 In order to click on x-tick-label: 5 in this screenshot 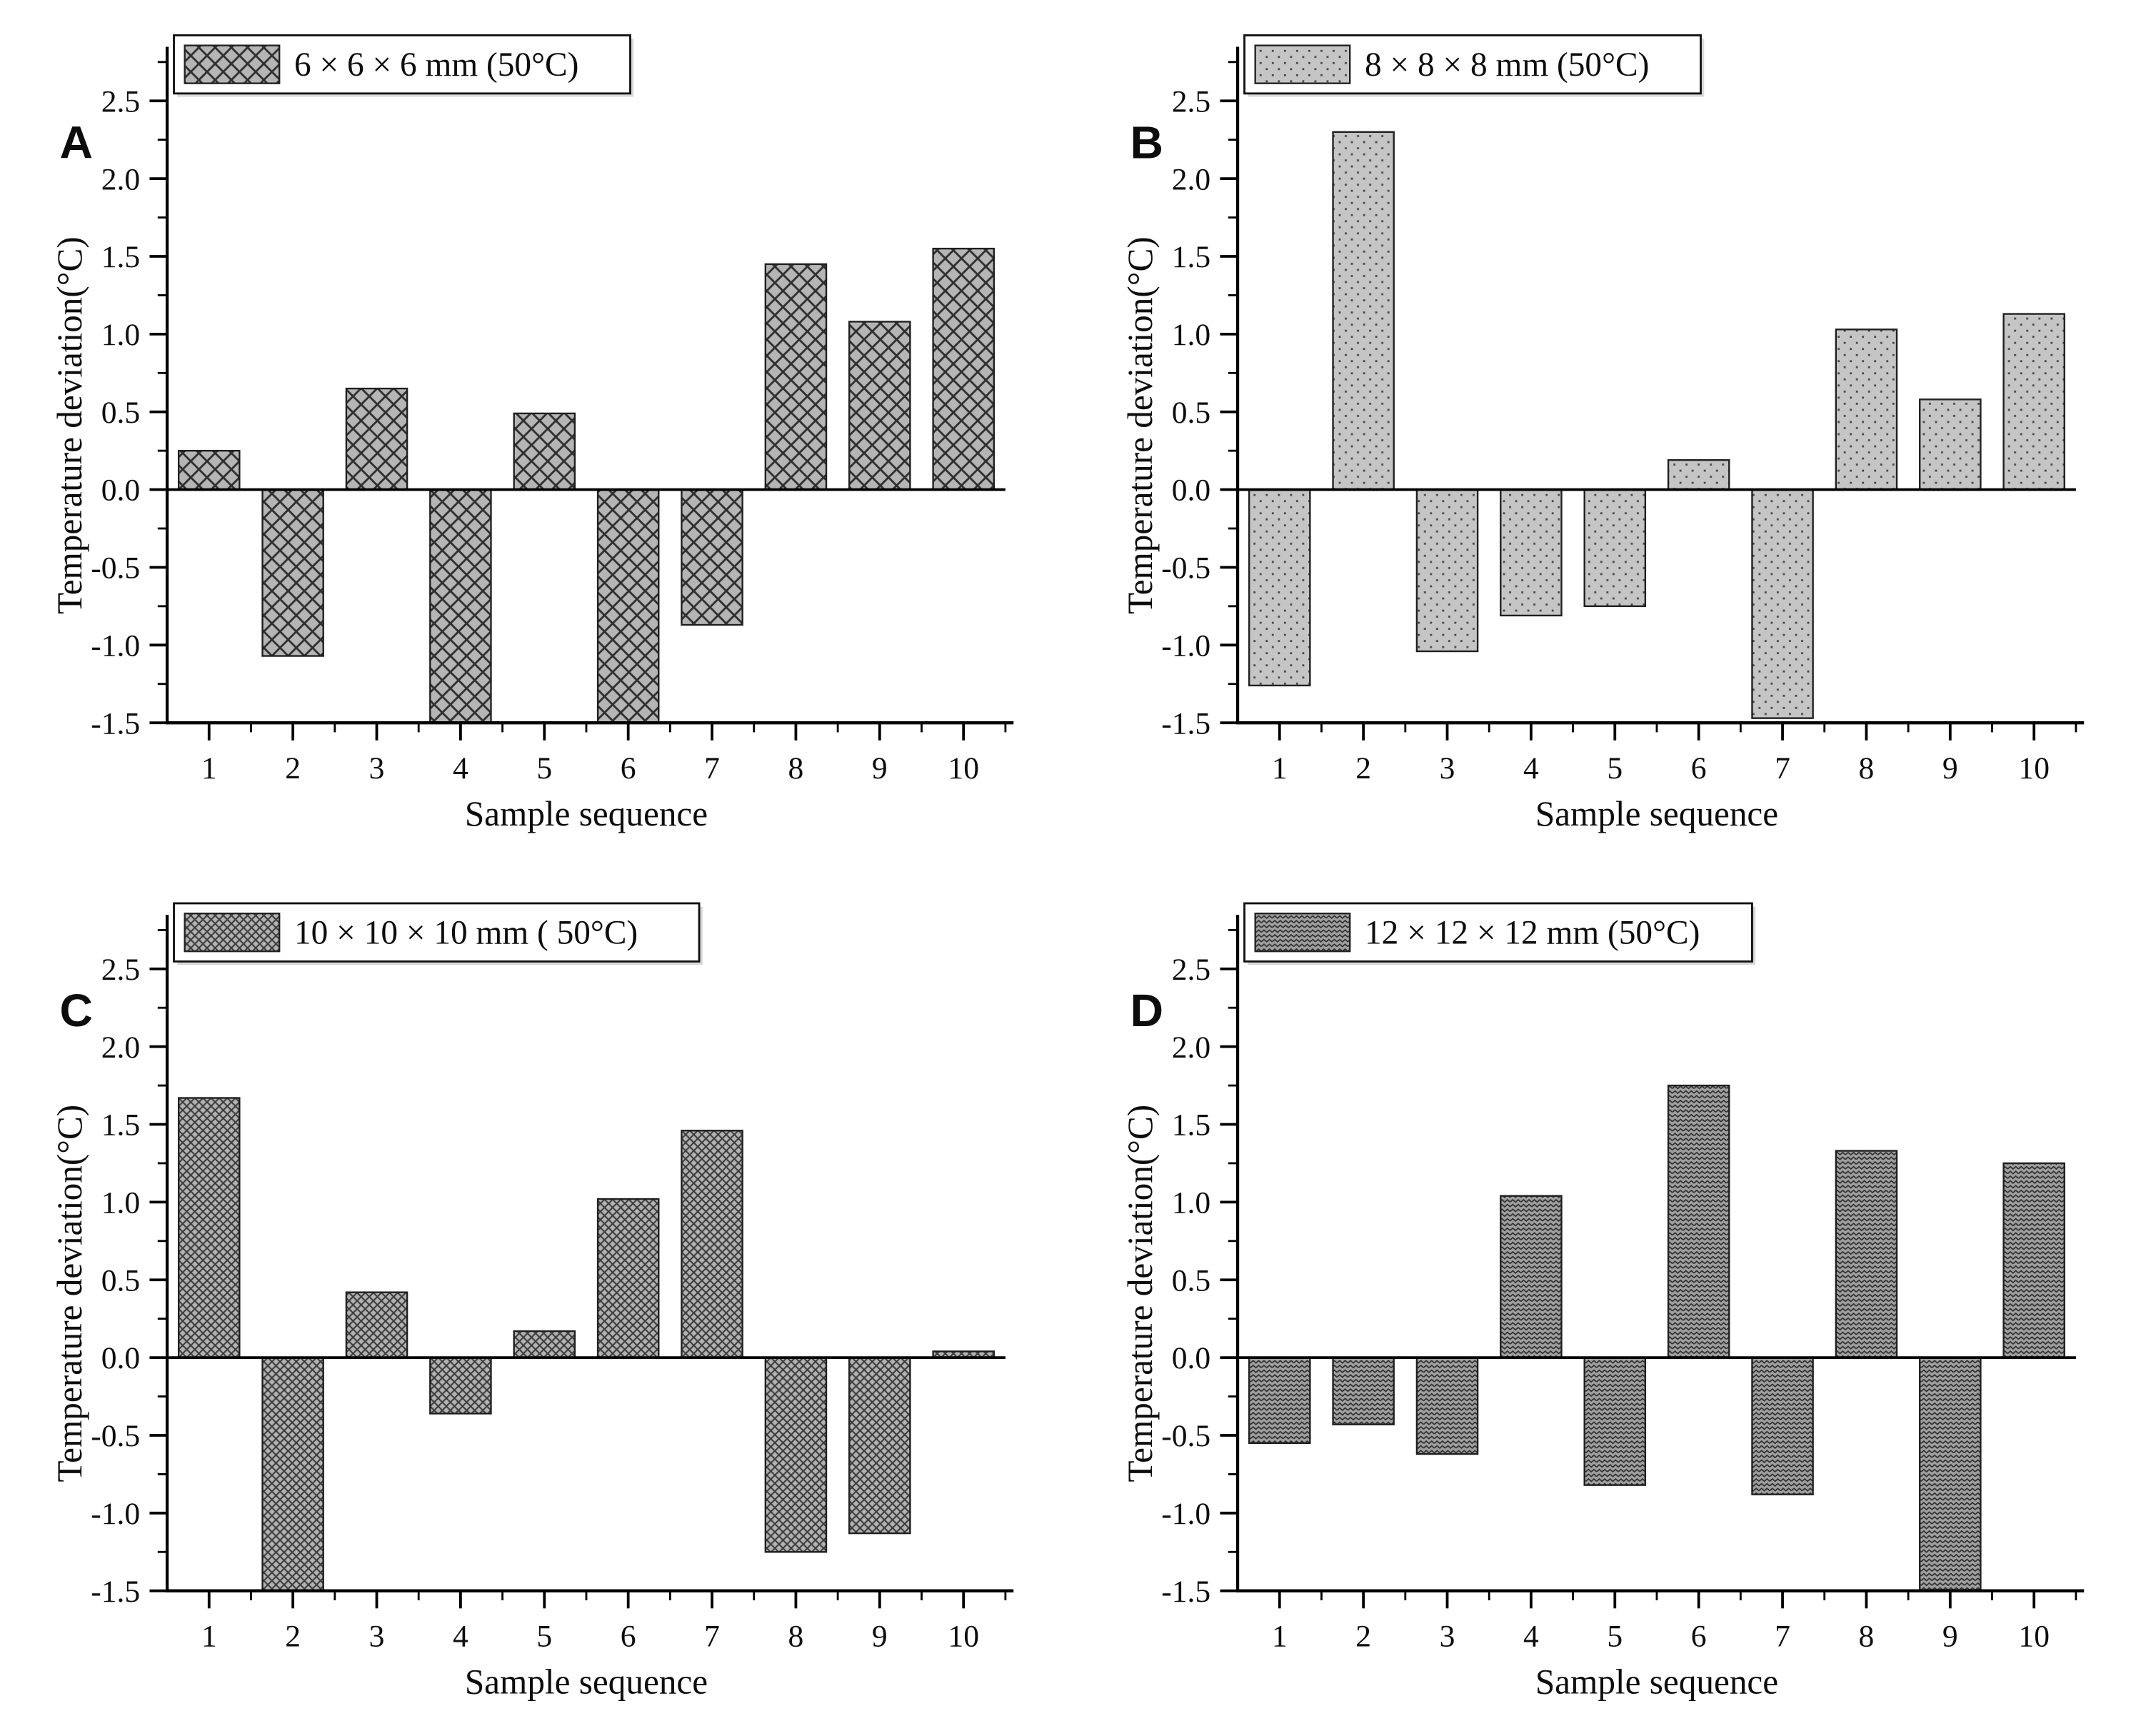, I will do `click(544, 768)`.